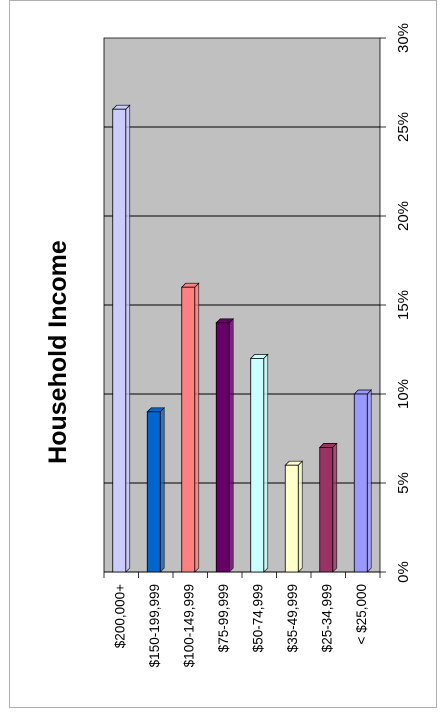 The height and width of the screenshot is (719, 442). What do you see at coordinates (403, 483) in the screenshot?
I see `tick-label: 5%` at bounding box center [403, 483].